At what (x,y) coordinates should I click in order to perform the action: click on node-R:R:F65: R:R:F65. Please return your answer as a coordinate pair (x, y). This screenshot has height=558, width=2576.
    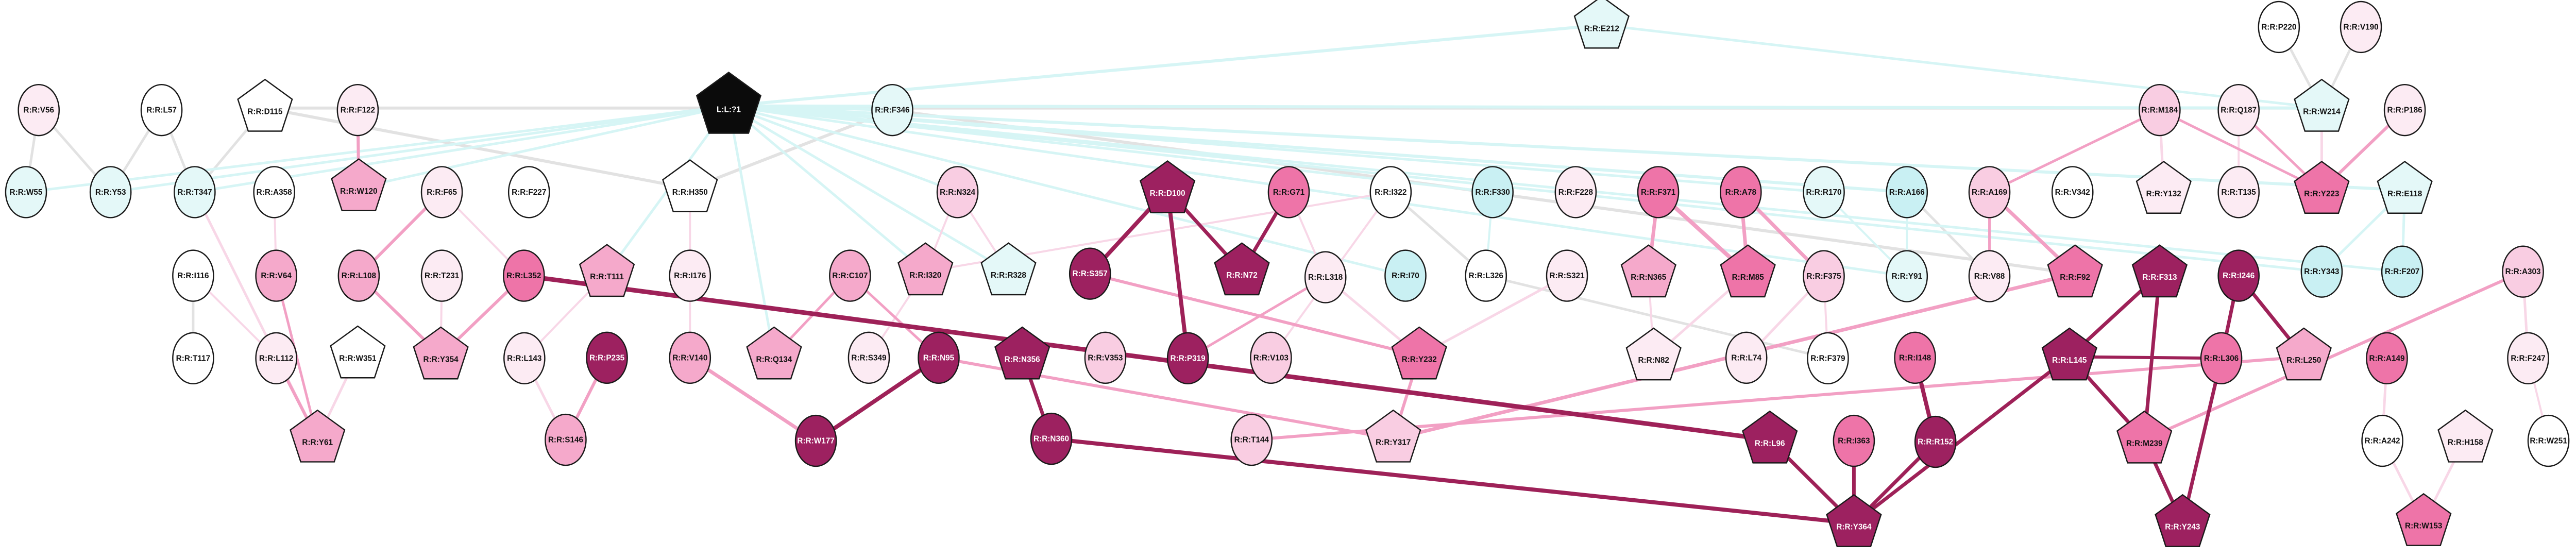
    Looking at the image, I should click on (441, 192).